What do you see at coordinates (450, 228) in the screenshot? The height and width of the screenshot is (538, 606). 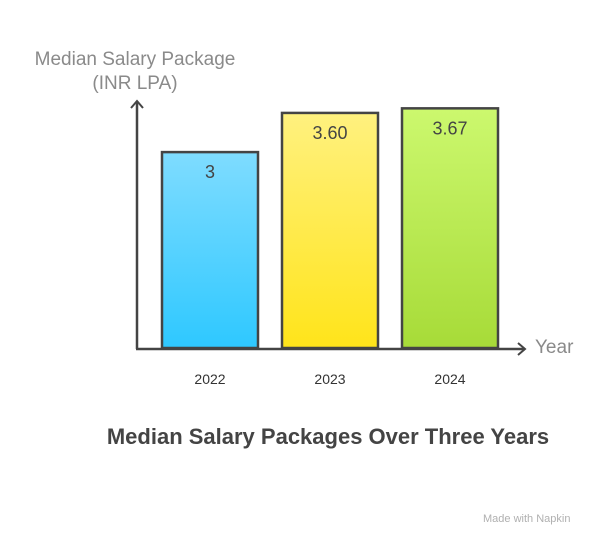 I see `bar-2024` at bounding box center [450, 228].